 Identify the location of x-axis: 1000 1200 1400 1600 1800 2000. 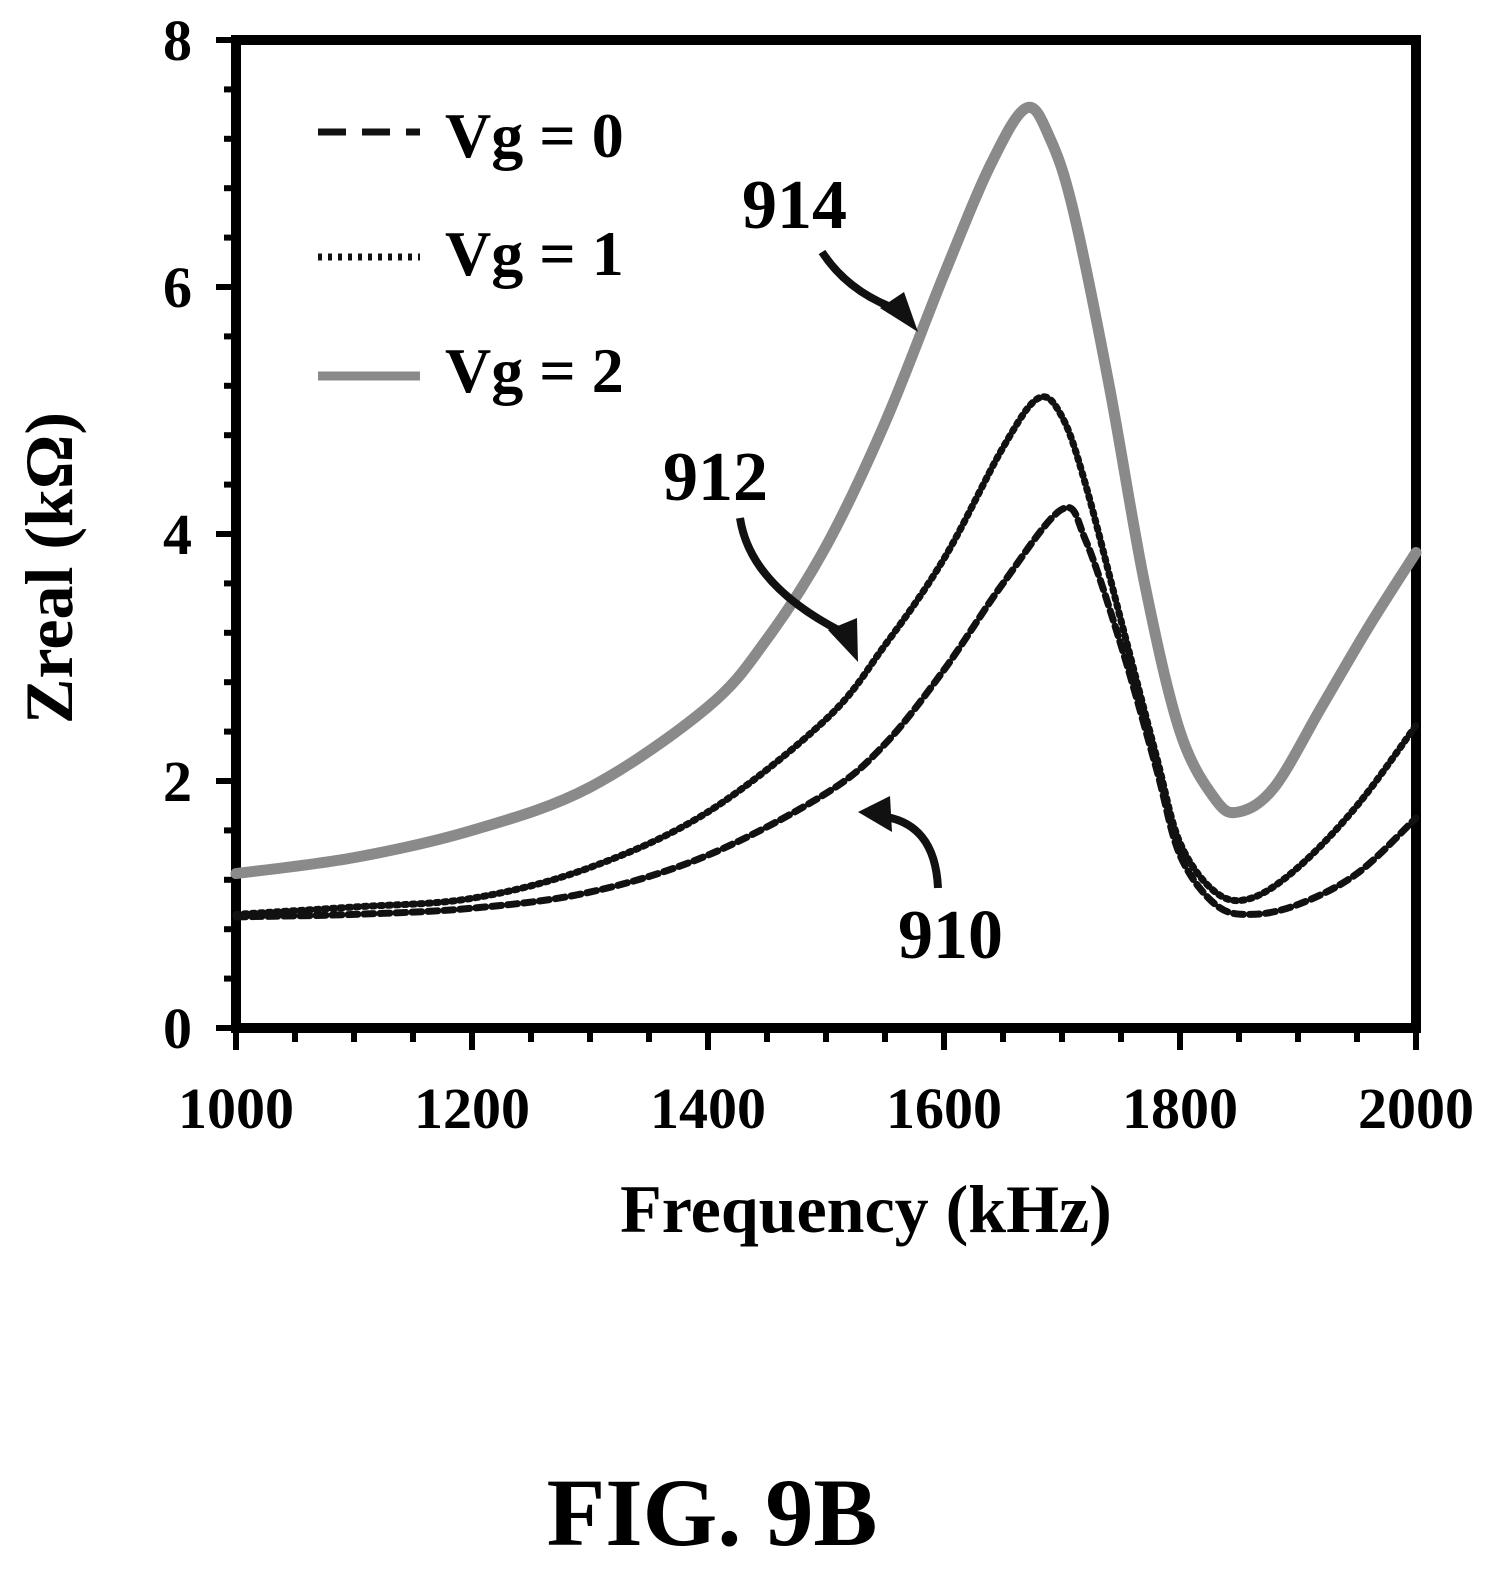
(826, 1084).